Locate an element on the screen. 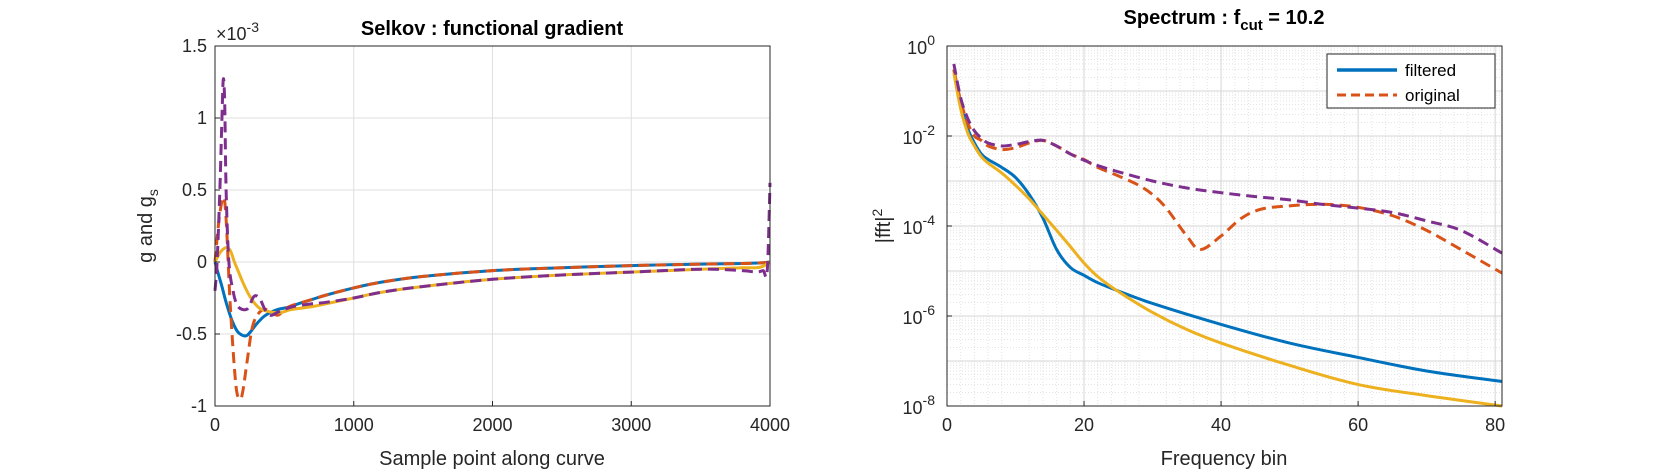 The image size is (1654, 472). left-ylabel: g and gs is located at coordinates (148, 226).